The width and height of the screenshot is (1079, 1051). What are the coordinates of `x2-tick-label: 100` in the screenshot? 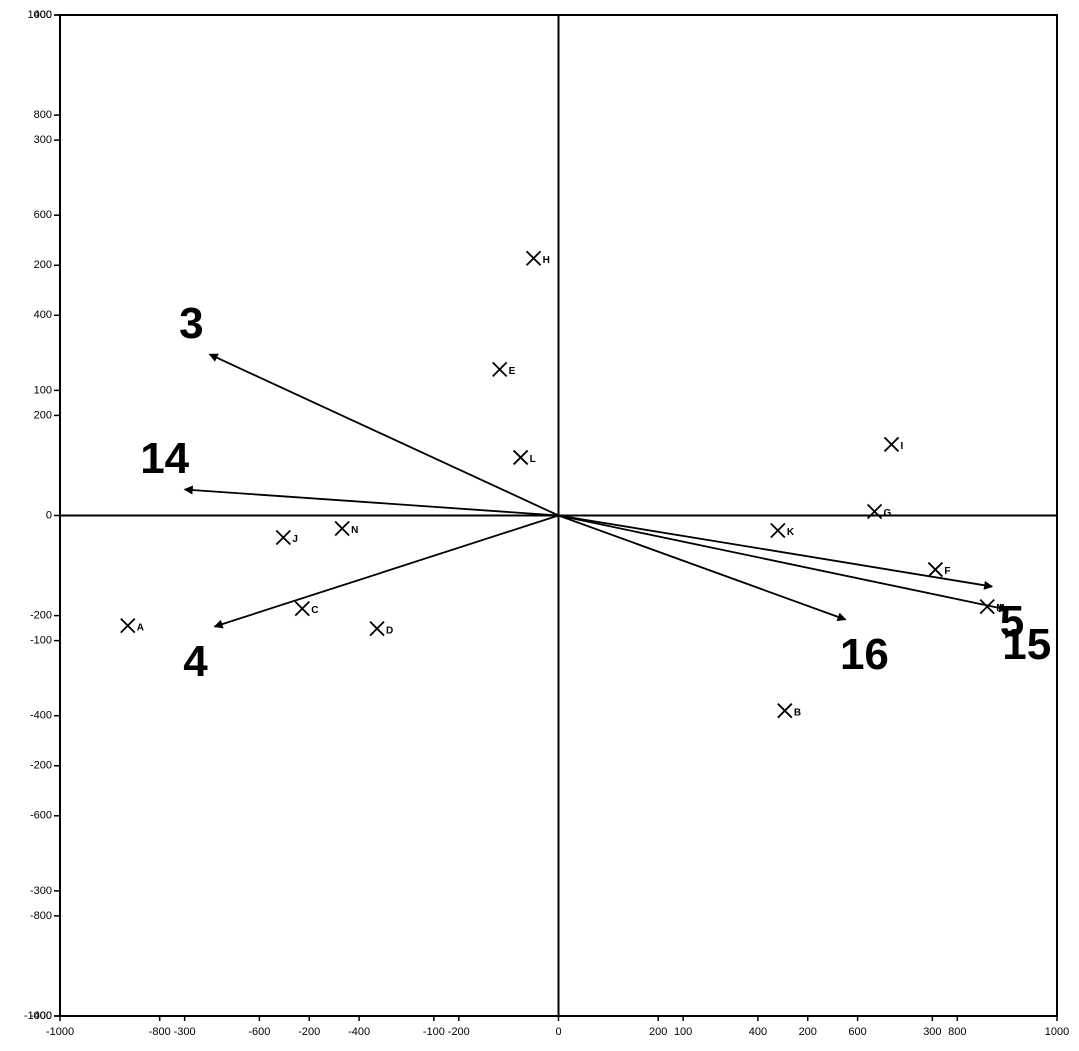 It's located at (683, 1032).